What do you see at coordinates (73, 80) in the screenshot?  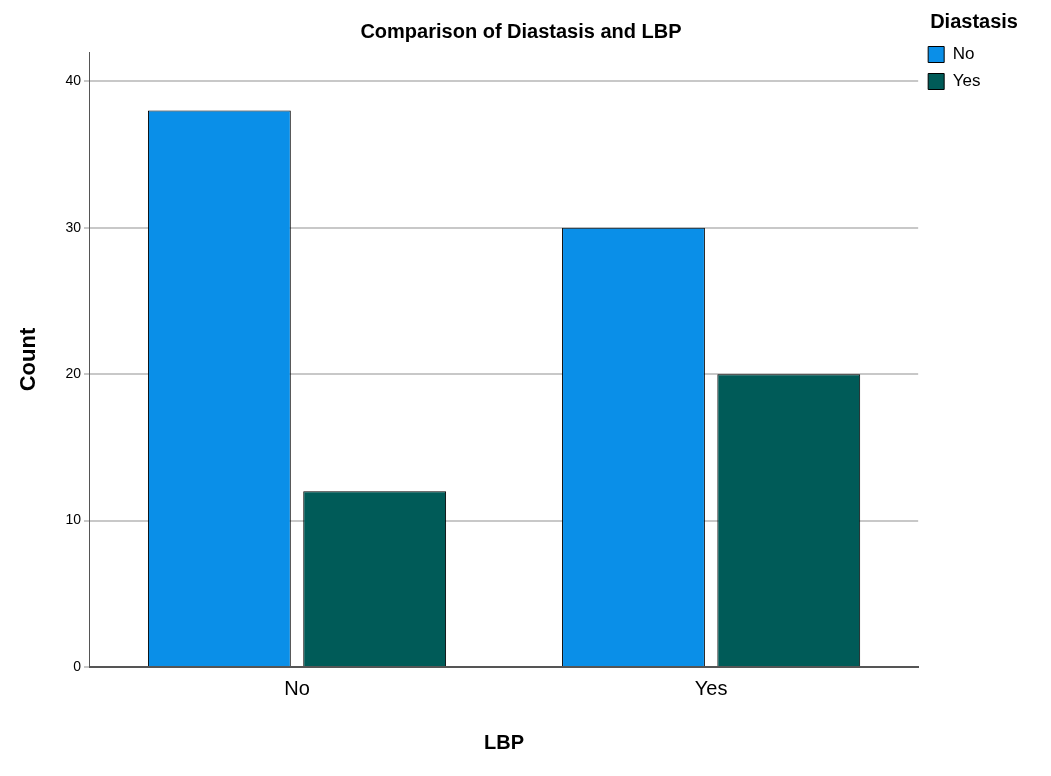 I see `y-tick-label: 40` at bounding box center [73, 80].